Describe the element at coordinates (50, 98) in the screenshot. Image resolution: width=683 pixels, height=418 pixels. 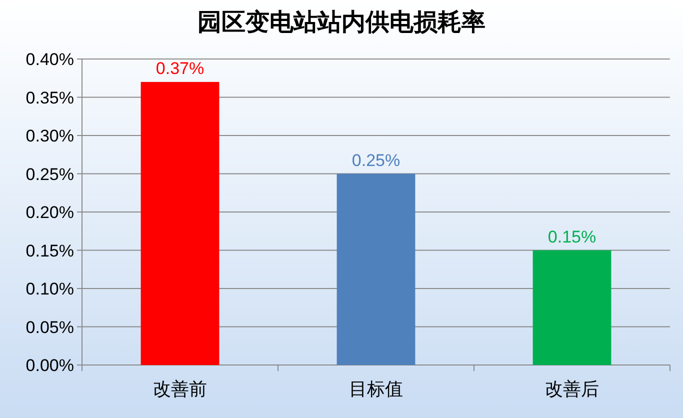
I see `y-tick-label: 0.35%` at that location.